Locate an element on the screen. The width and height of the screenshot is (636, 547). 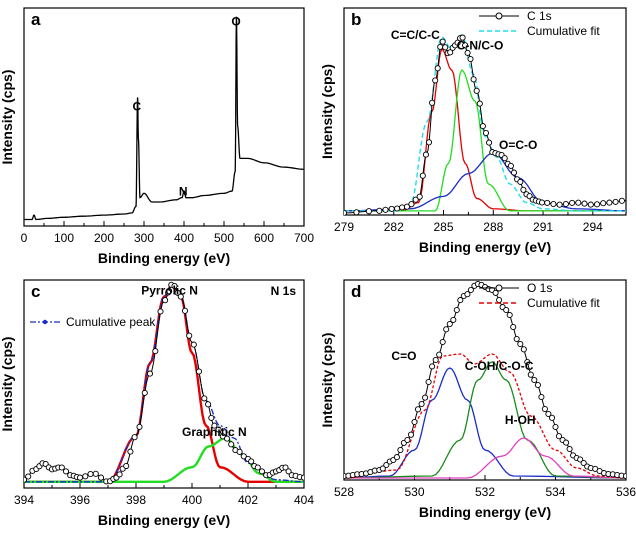
peak-label: C-N/C-O is located at coordinates (480, 45).